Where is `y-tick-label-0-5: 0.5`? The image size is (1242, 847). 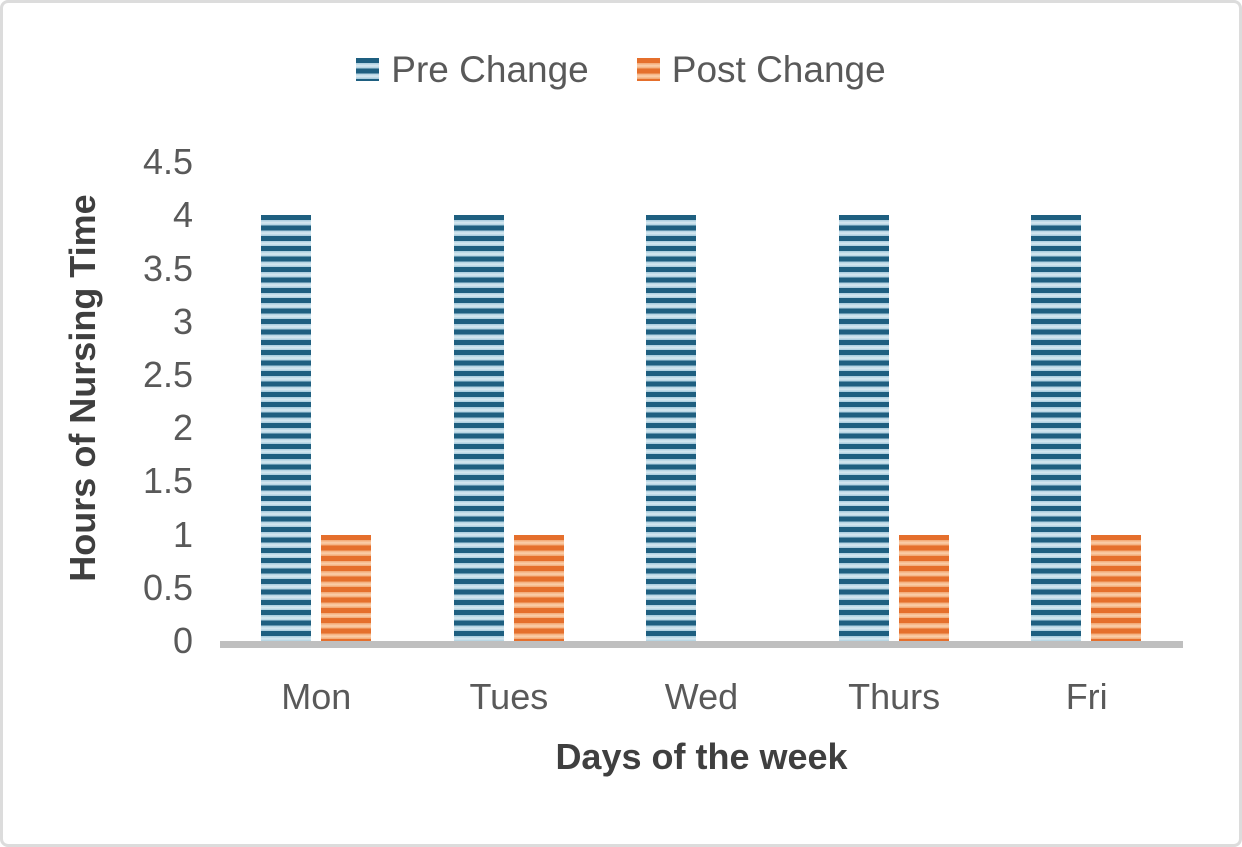
y-tick-label-0-5: 0.5 is located at coordinates (167, 587).